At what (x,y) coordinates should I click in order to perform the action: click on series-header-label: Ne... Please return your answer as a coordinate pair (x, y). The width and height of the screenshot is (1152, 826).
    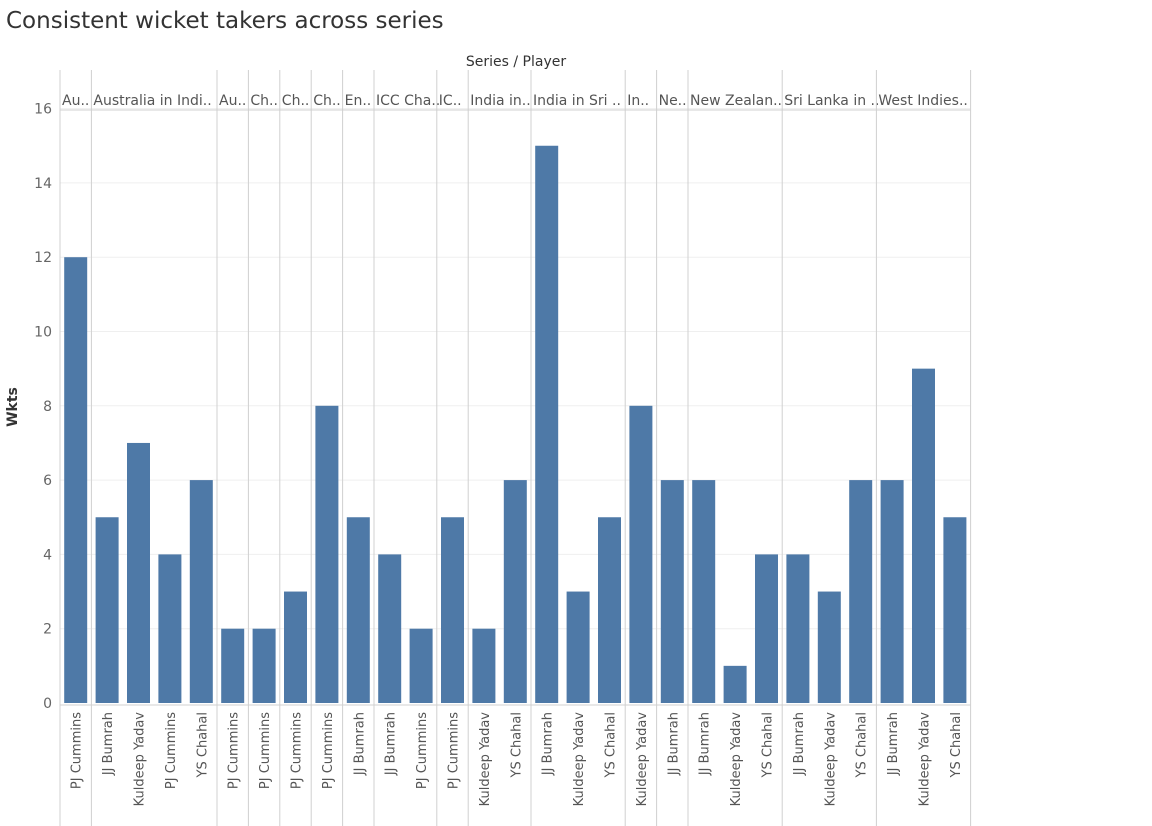
    Looking at the image, I should click on (673, 101).